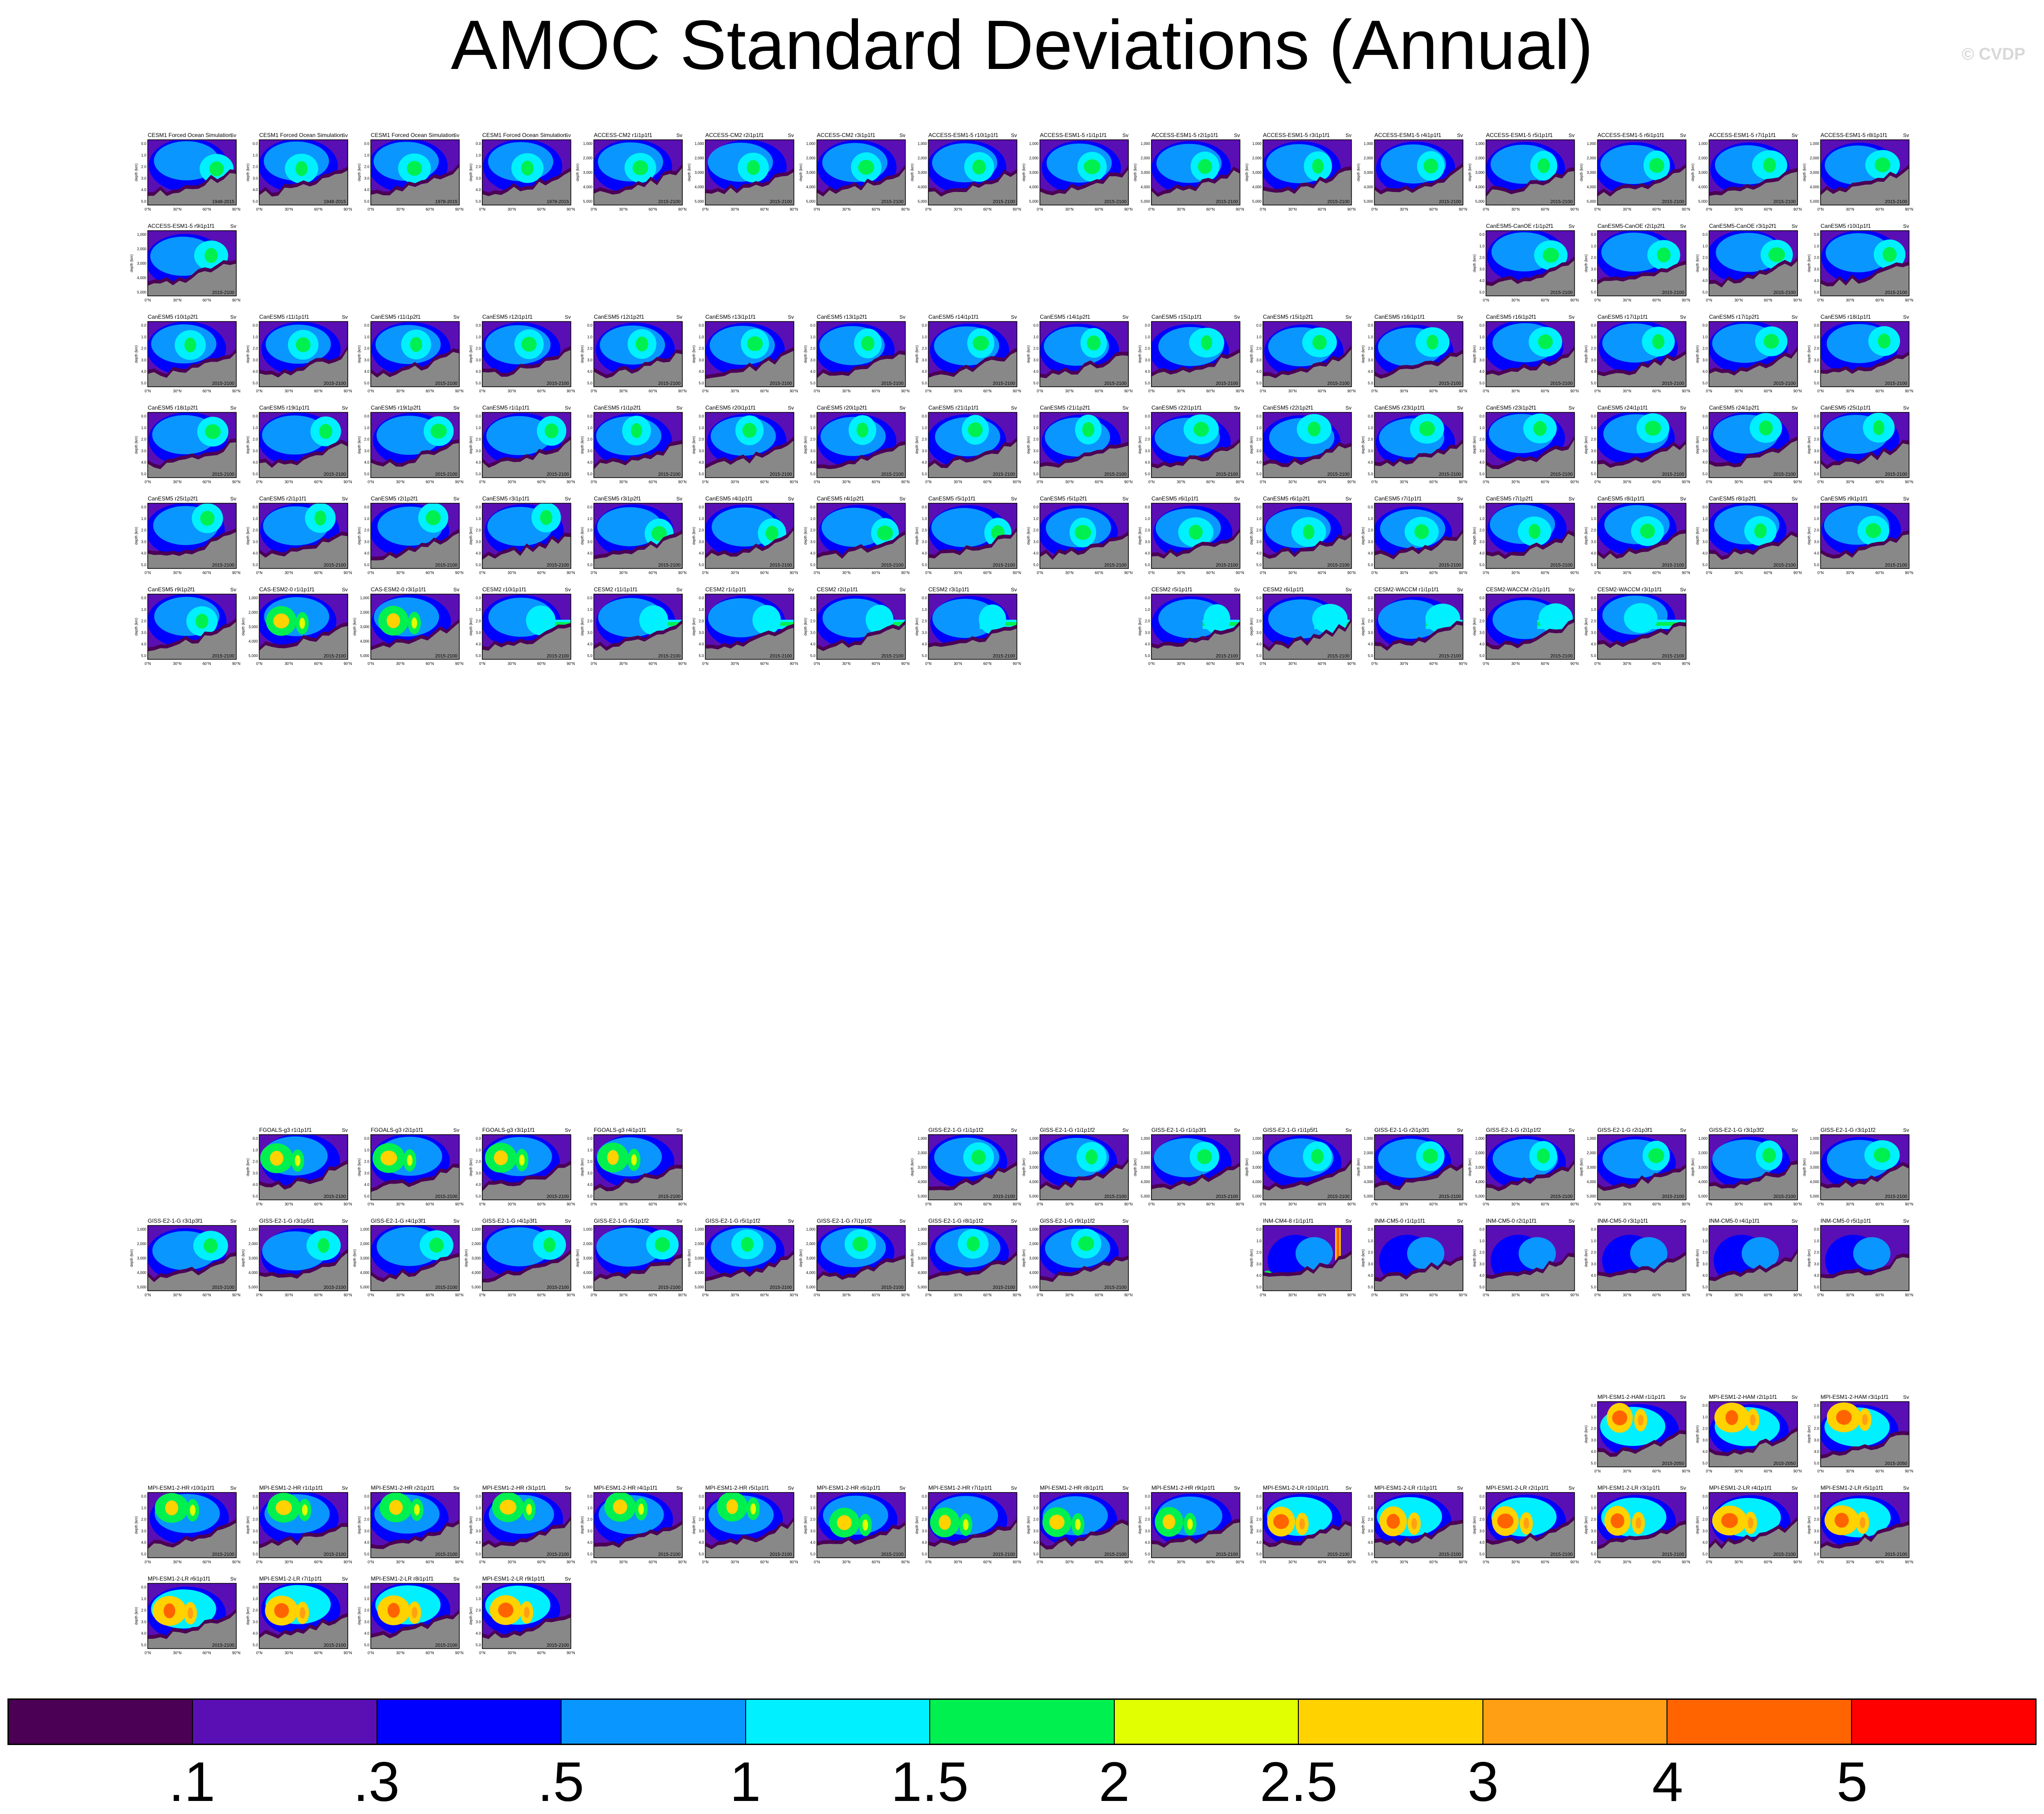 Image resolution: width=2044 pixels, height=1814 pixels. What do you see at coordinates (365, 656) in the screenshot?
I see `y-tick-label: 5,000` at bounding box center [365, 656].